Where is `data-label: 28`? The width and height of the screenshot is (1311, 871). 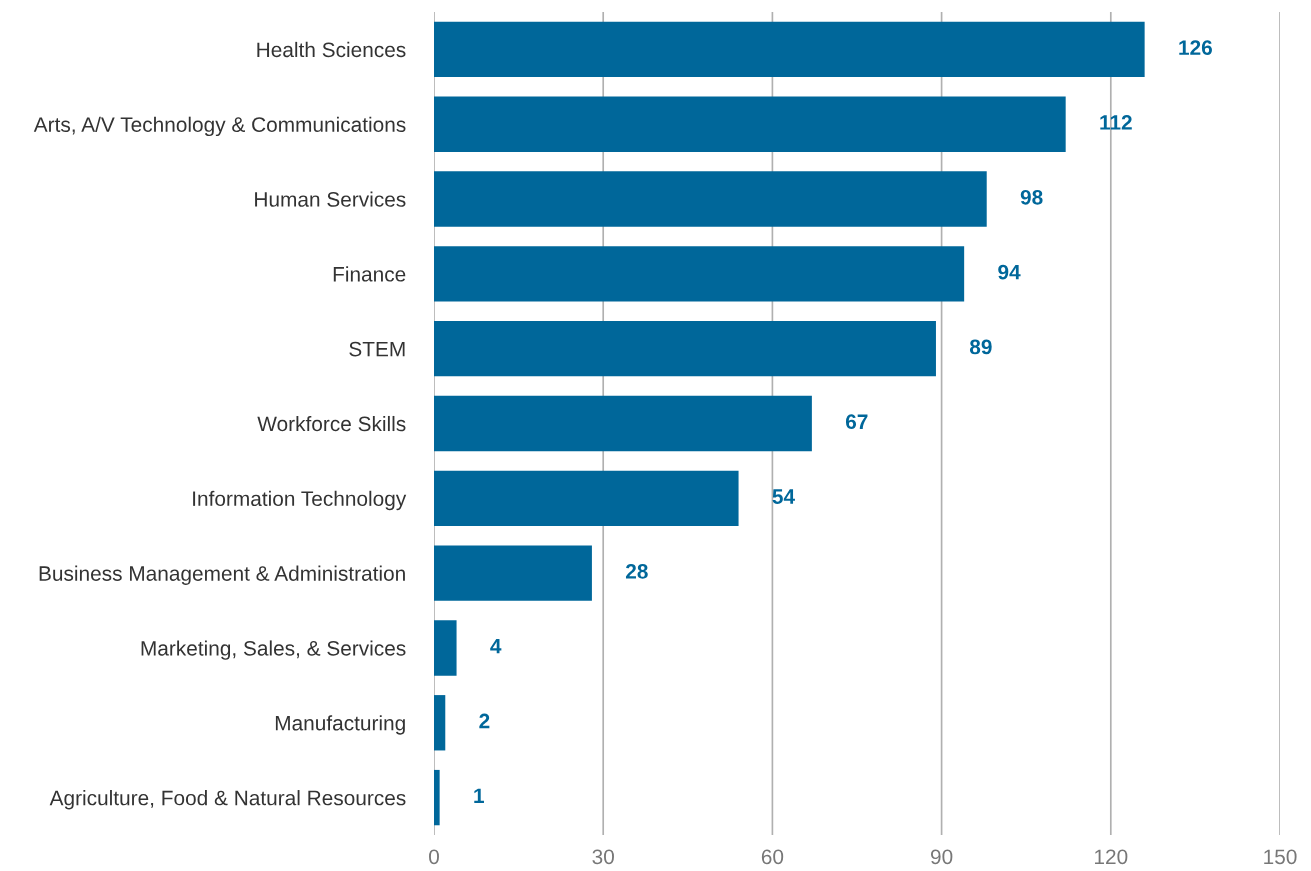 data-label: 28 is located at coordinates (636, 571).